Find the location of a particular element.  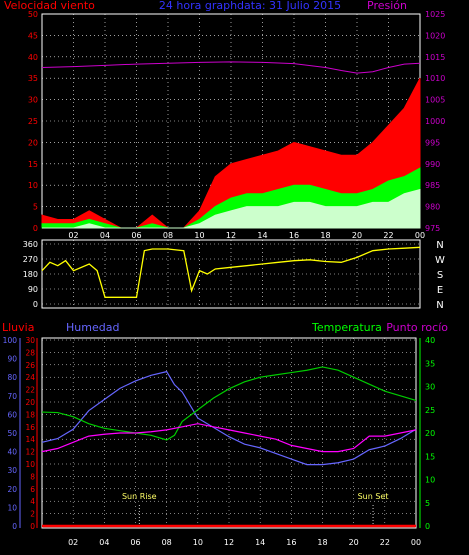

pressure-right-tick: 1010 is located at coordinates (435, 78).